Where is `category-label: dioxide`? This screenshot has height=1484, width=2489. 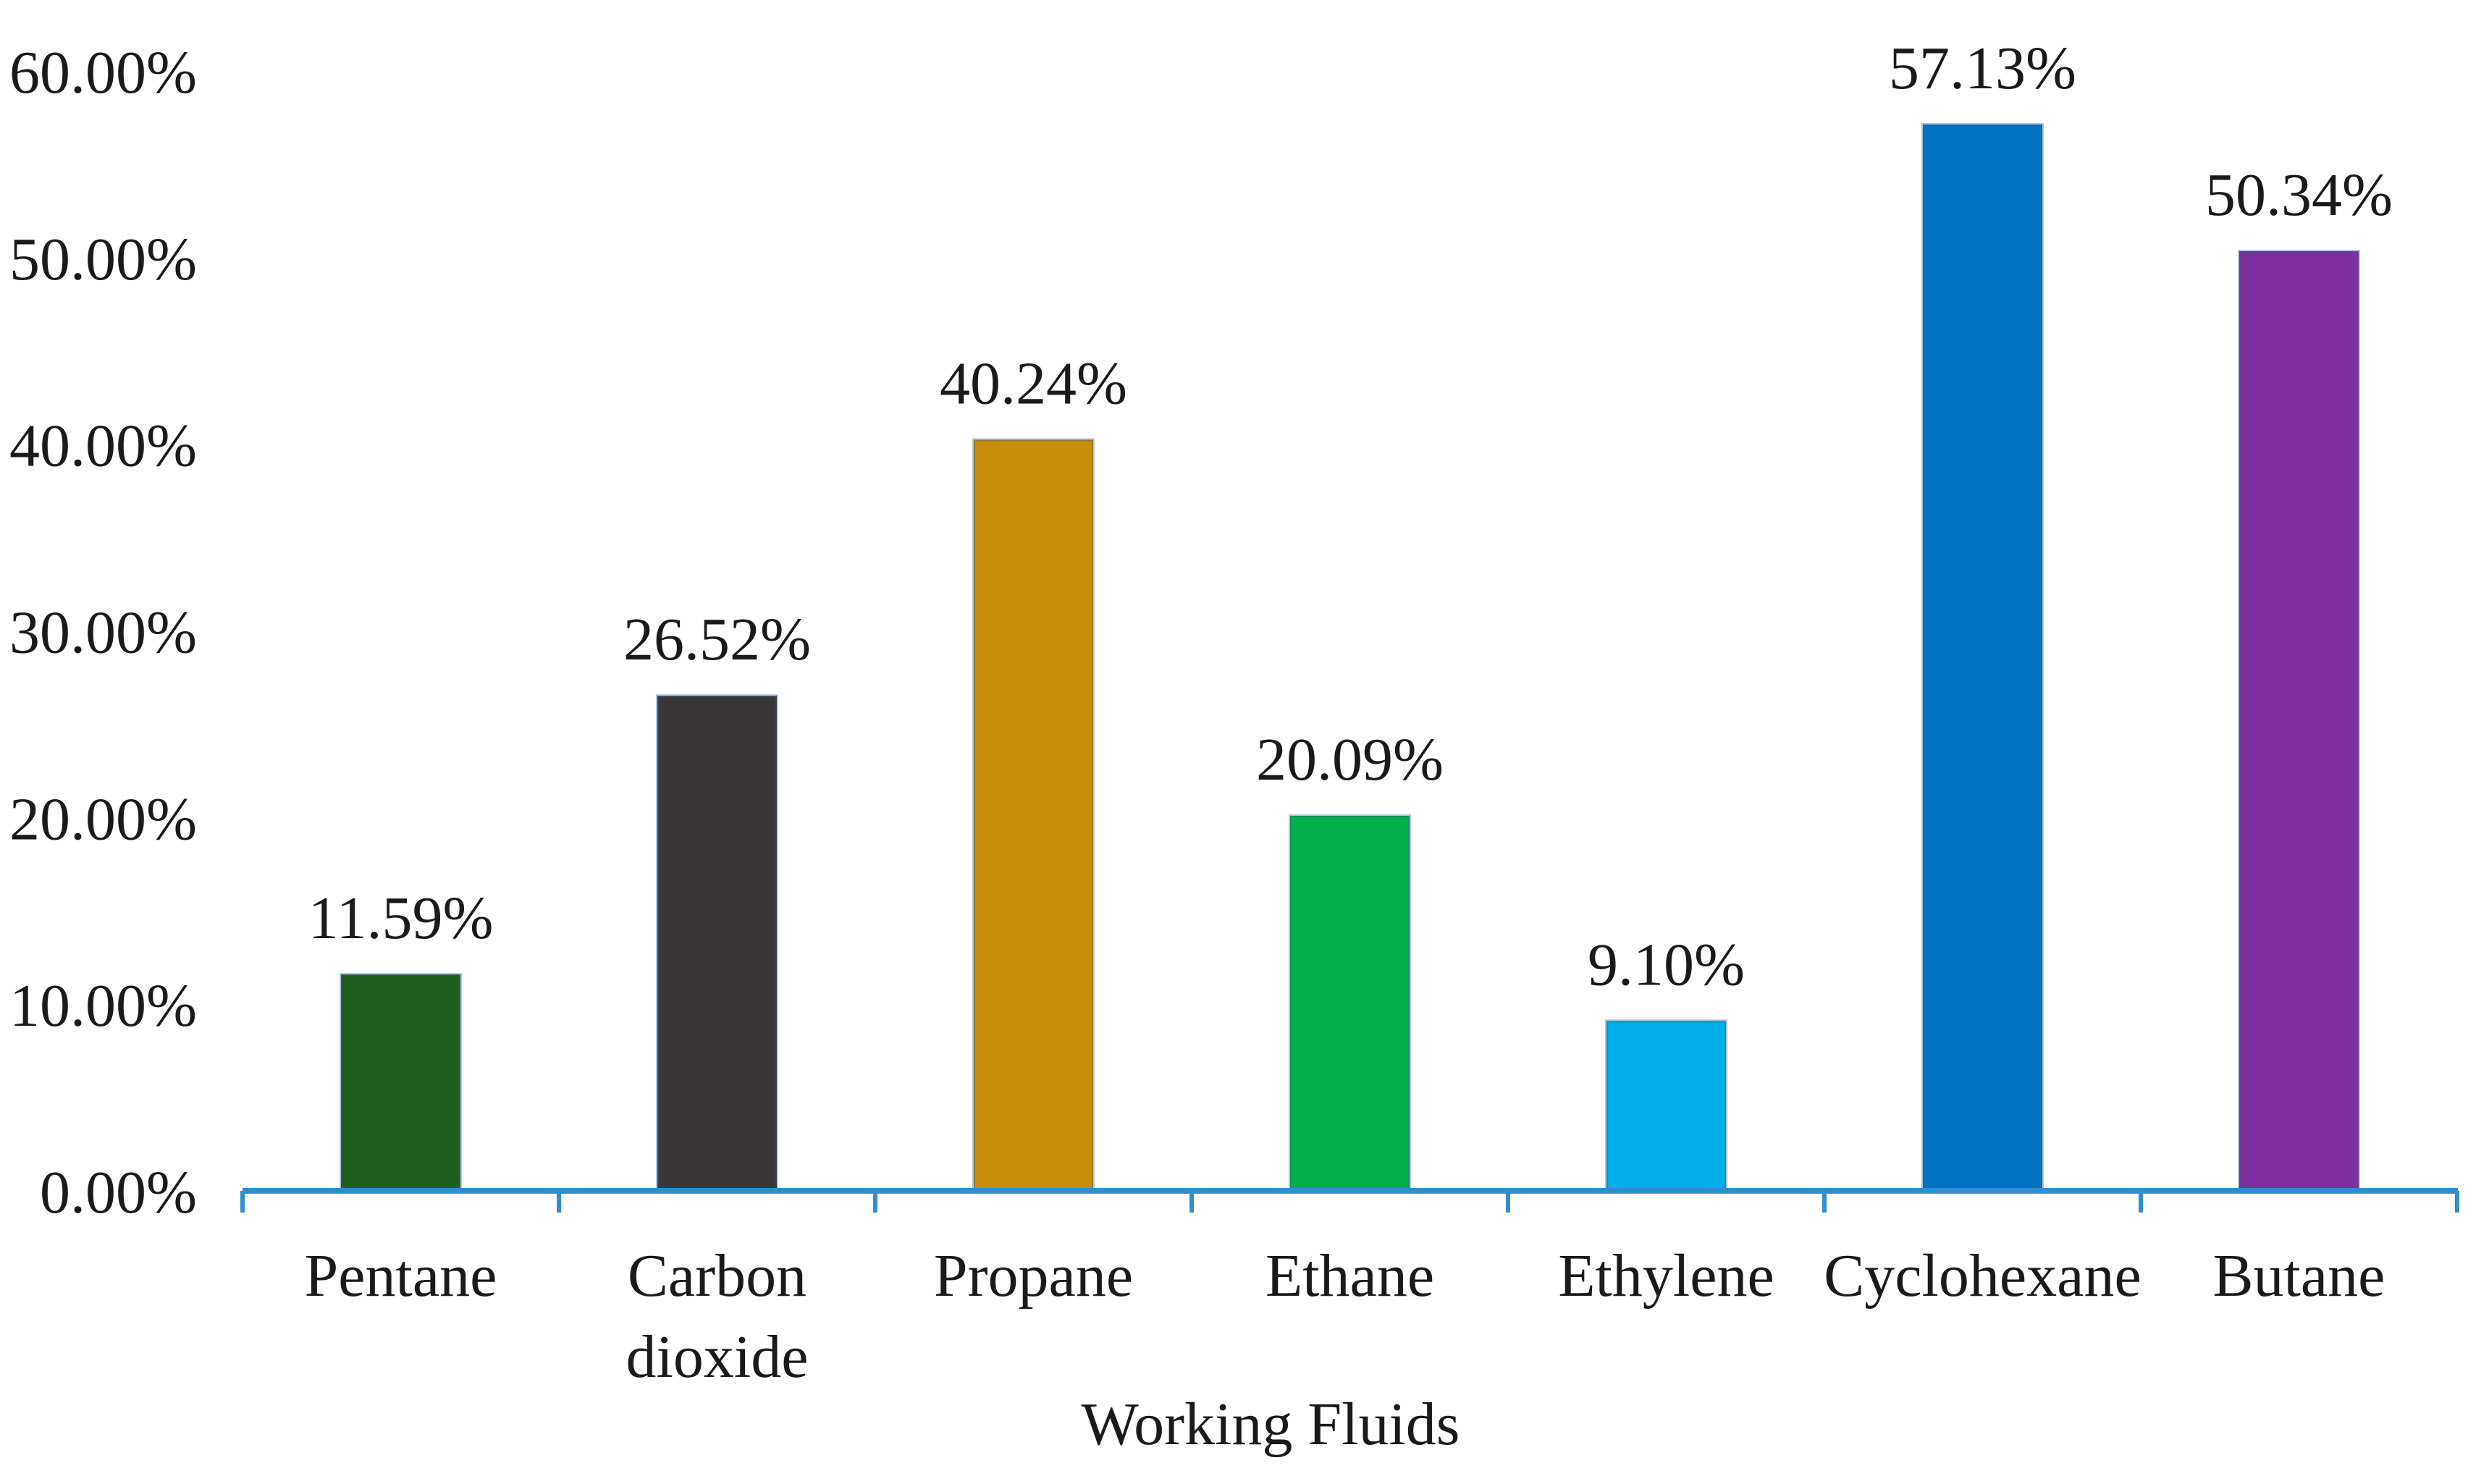
category-label: dioxide is located at coordinates (717, 1357).